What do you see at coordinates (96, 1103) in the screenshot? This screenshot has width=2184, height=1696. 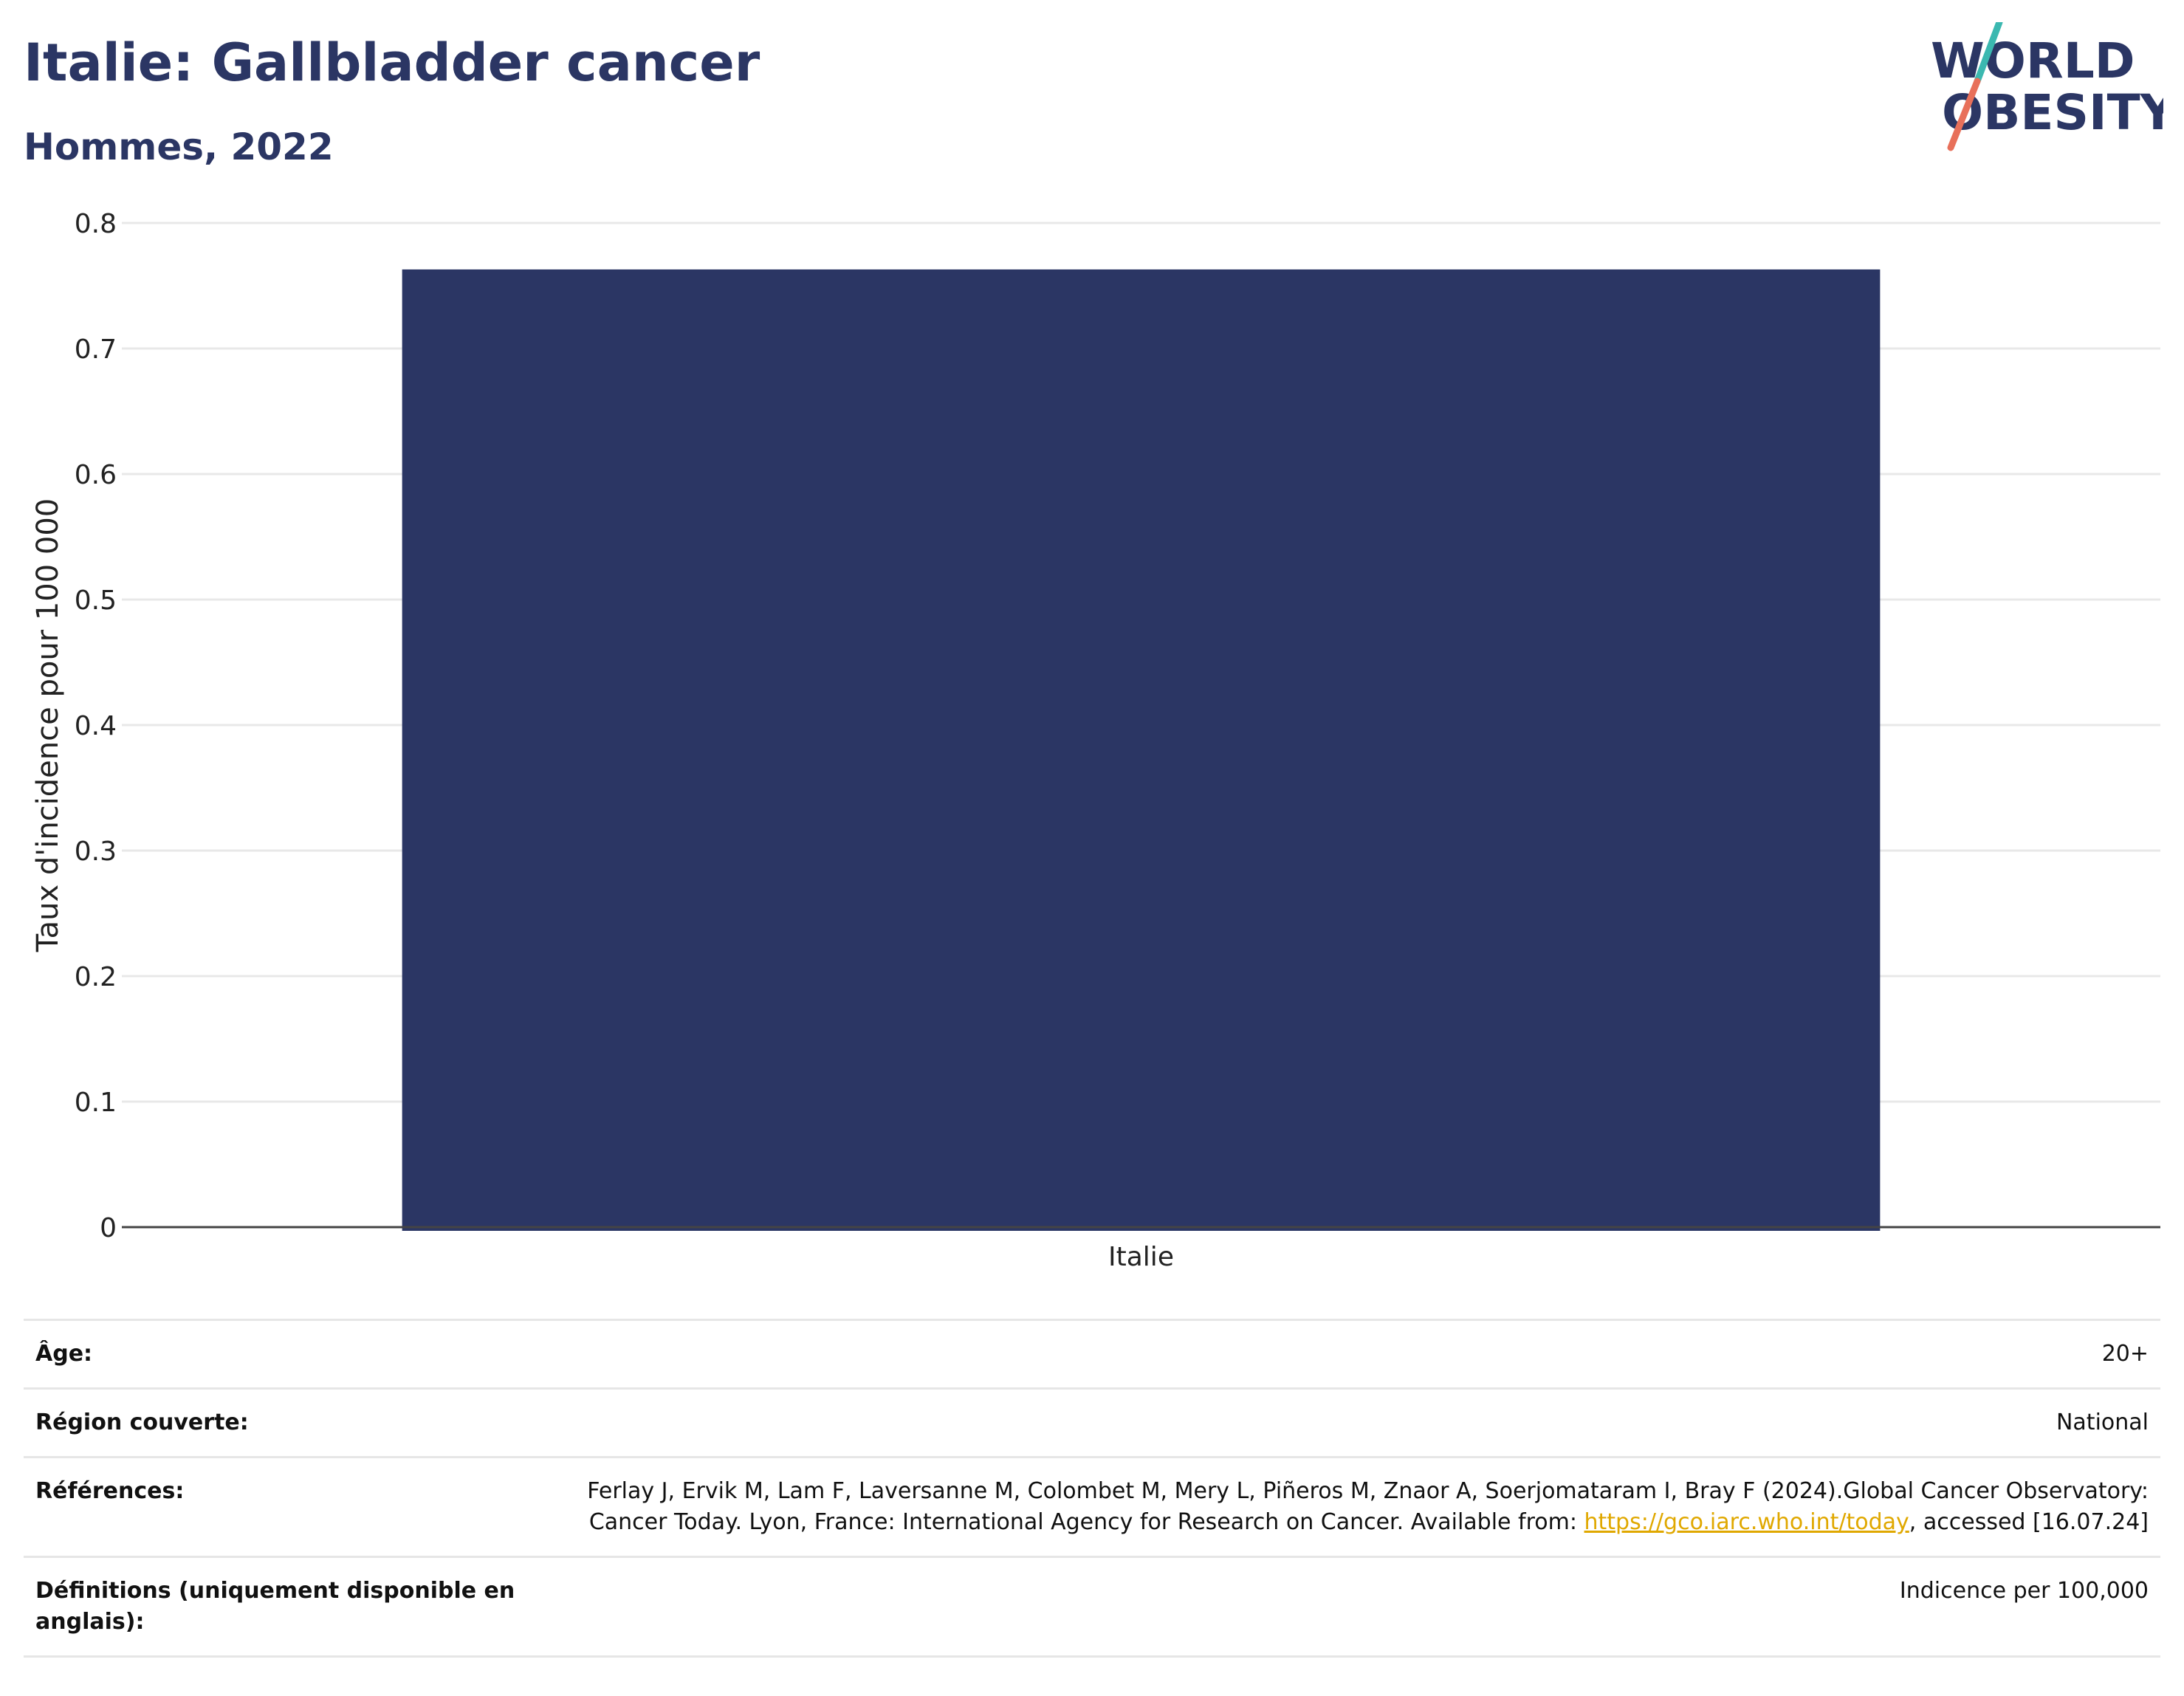 I see `y-tick-label: 0.1` at bounding box center [96, 1103].